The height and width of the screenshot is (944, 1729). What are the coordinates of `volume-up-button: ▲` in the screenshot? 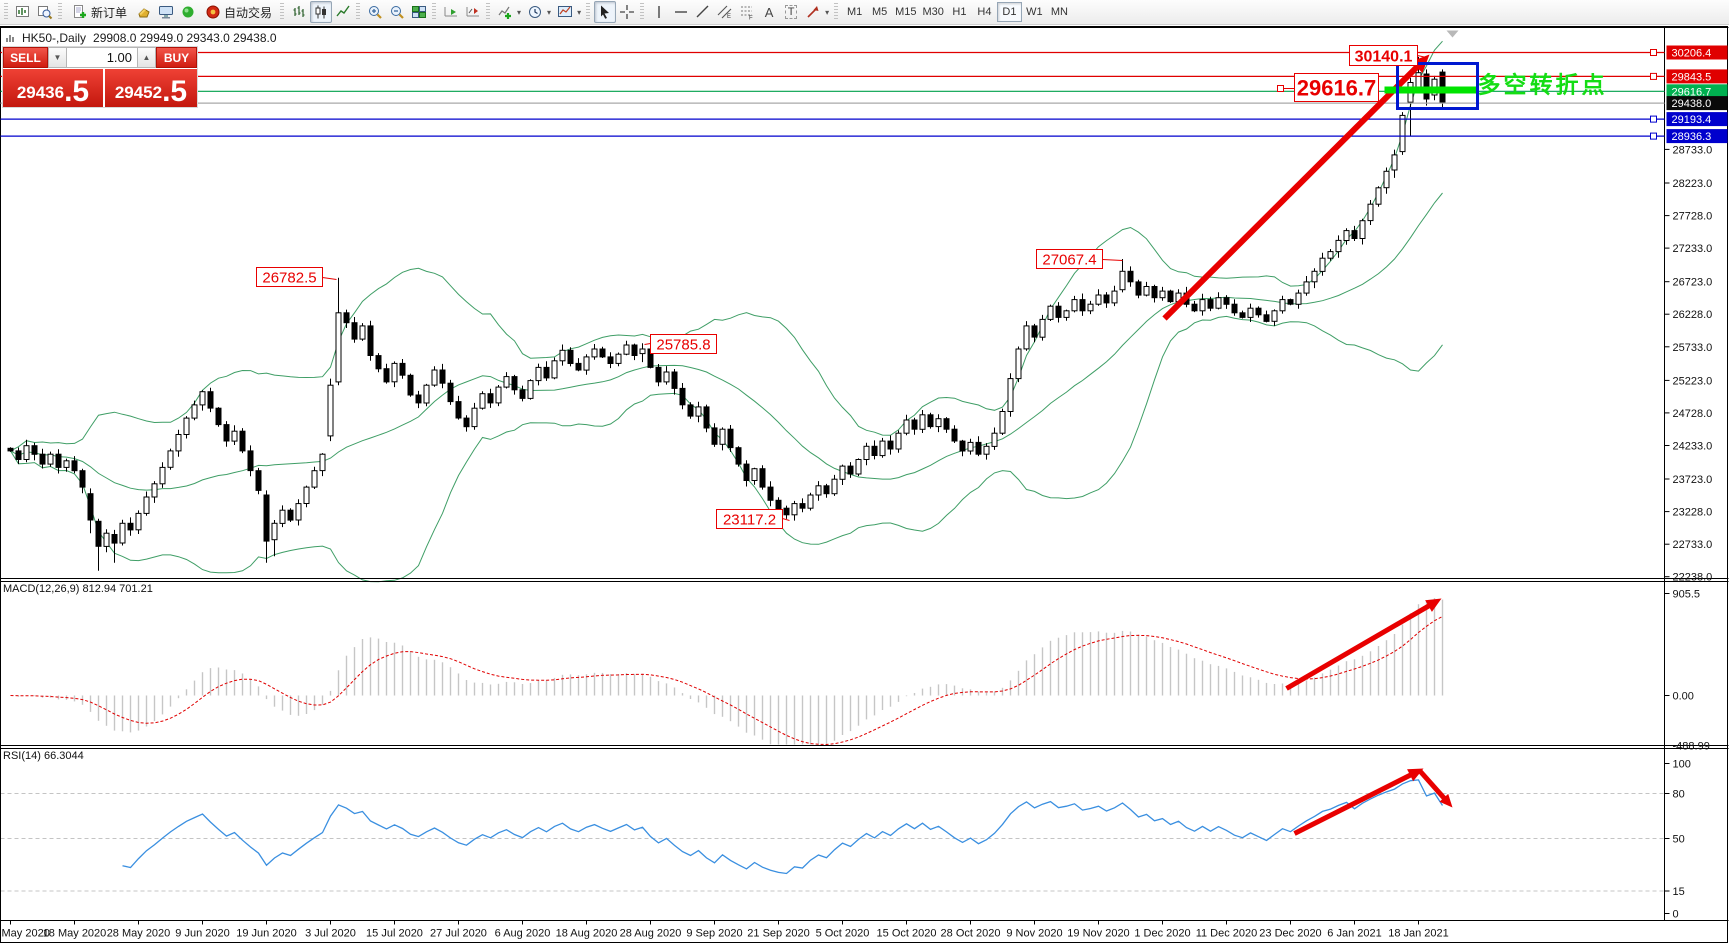 It's located at (146, 57).